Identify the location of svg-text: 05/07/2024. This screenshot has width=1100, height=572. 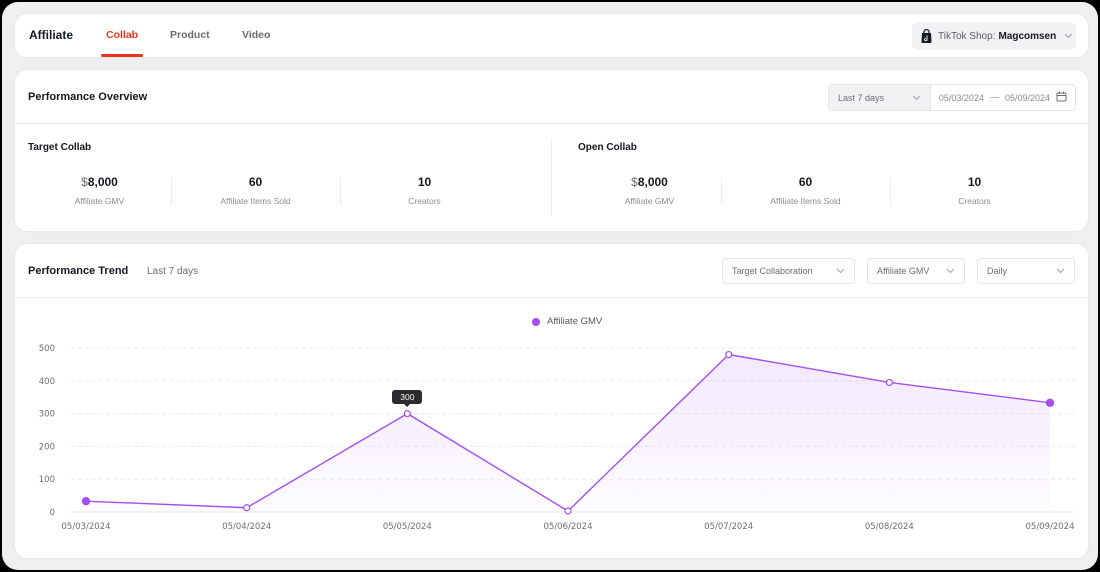
(728, 527).